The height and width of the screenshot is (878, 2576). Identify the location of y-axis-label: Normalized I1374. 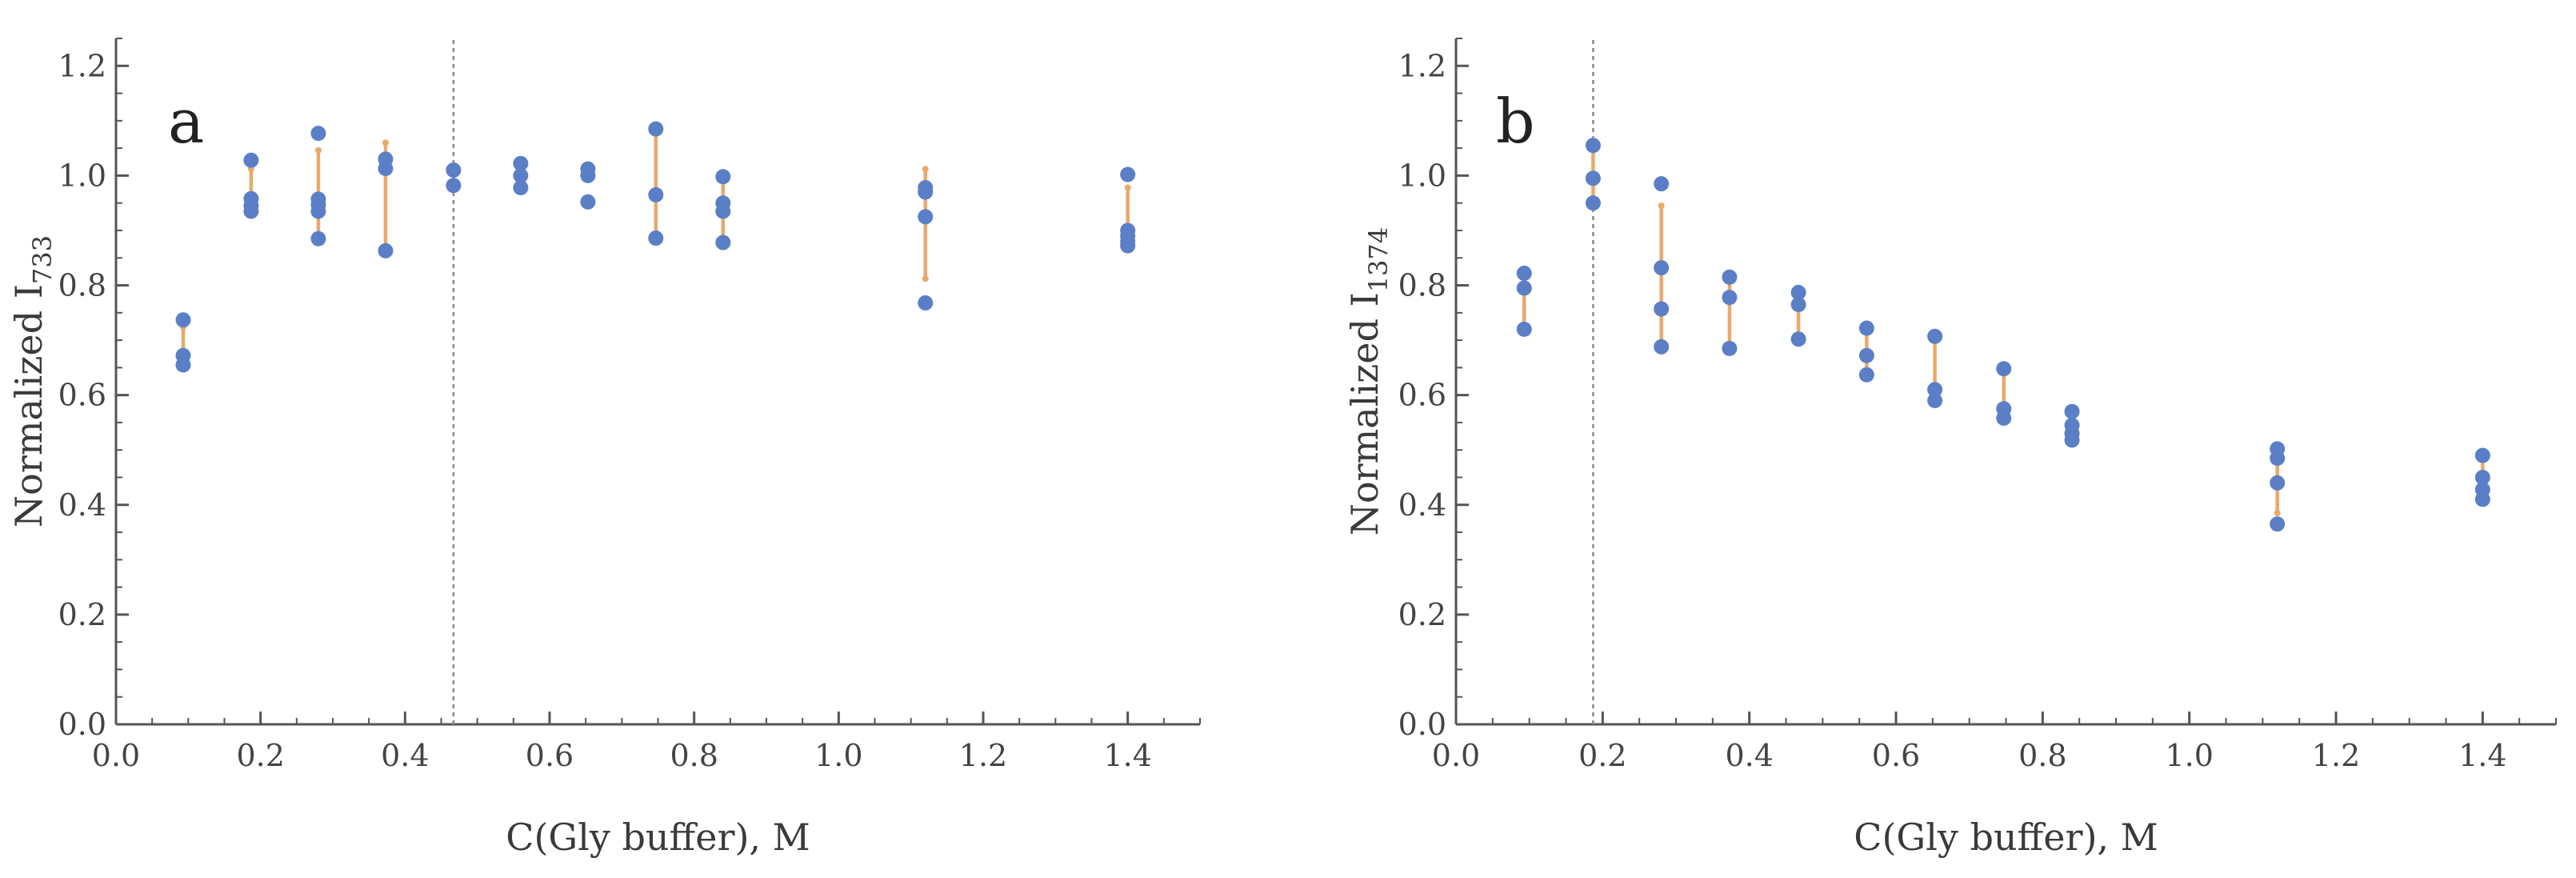
(1368, 381).